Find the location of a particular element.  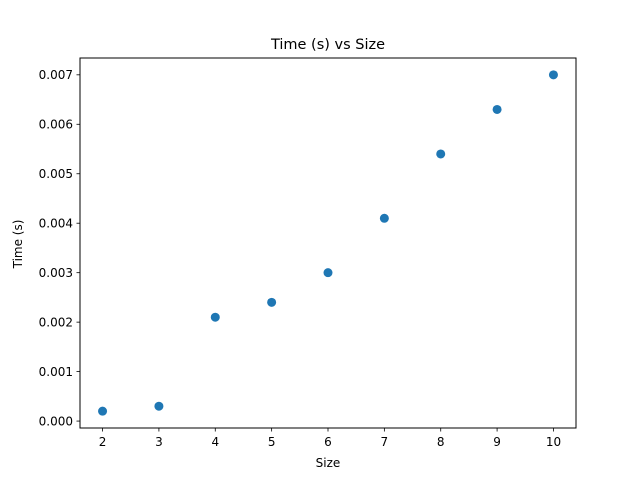

chart-title: Time (s) vs Size is located at coordinates (327, 45).